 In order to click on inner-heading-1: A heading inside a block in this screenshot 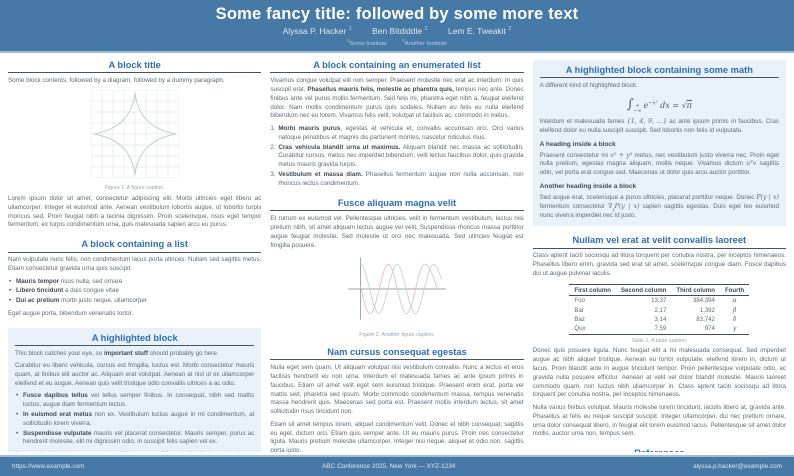, I will do `click(577, 145)`.